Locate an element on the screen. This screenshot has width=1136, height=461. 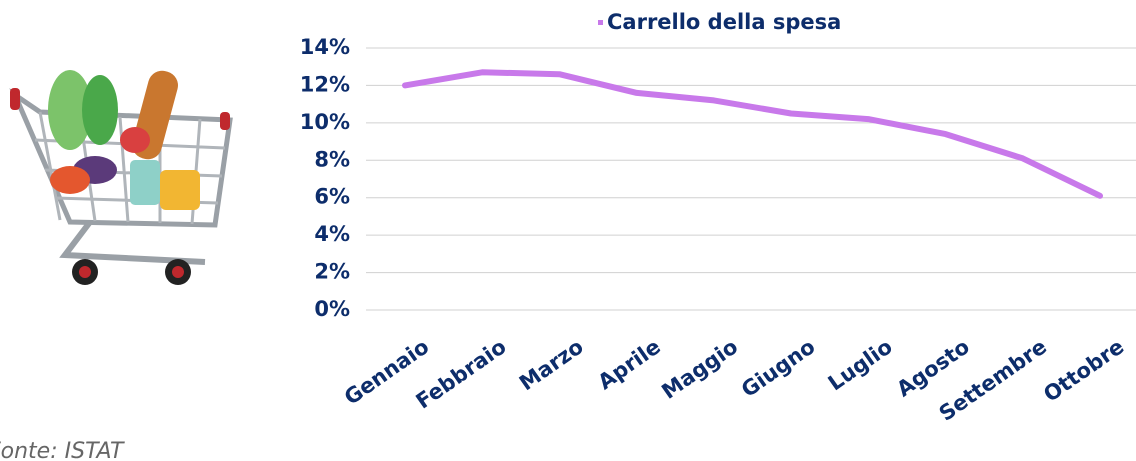
y-tick-label: 6% is located at coordinates (332, 197).